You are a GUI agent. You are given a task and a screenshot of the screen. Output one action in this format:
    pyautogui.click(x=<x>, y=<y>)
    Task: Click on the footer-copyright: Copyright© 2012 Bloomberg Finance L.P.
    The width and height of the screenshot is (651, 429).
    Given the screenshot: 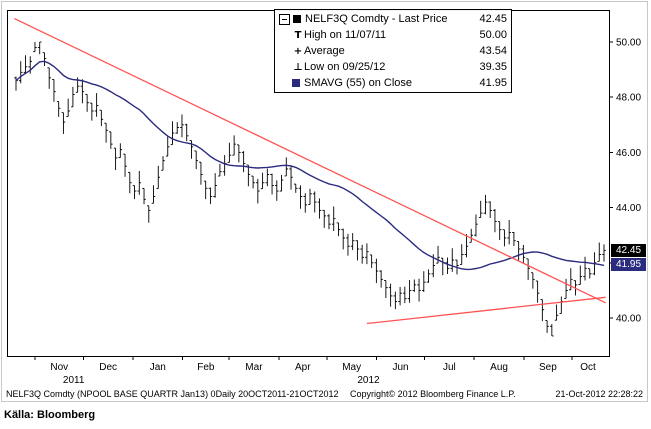 What is the action you would take?
    pyautogui.click(x=433, y=394)
    